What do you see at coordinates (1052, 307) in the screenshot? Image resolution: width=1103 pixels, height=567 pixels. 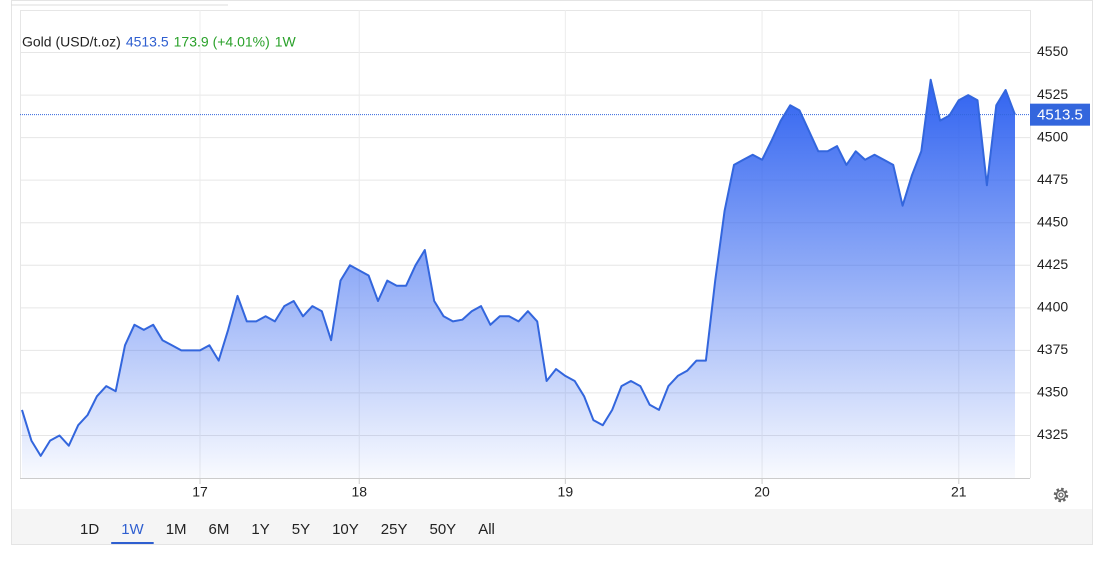 I see `y-tick-label: 4400` at bounding box center [1052, 307].